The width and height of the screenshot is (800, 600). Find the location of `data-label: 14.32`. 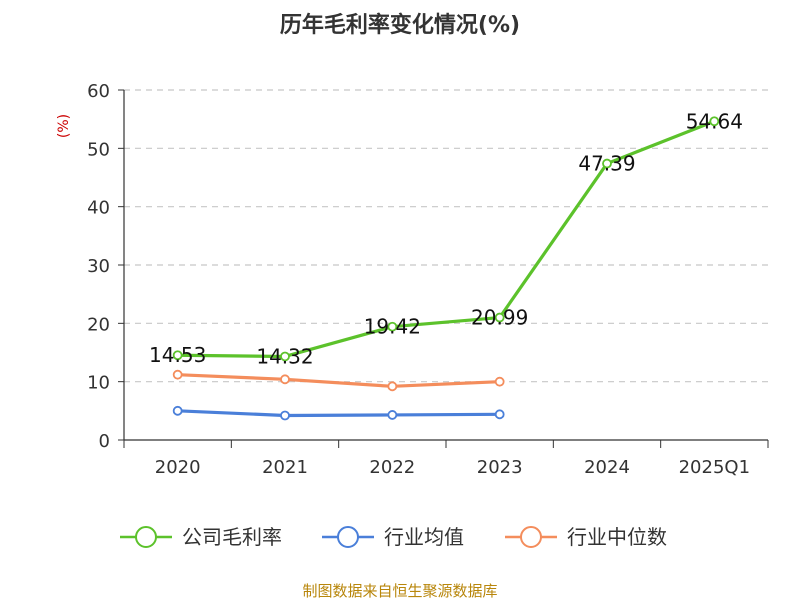

data-label: 14.32 is located at coordinates (284, 356).